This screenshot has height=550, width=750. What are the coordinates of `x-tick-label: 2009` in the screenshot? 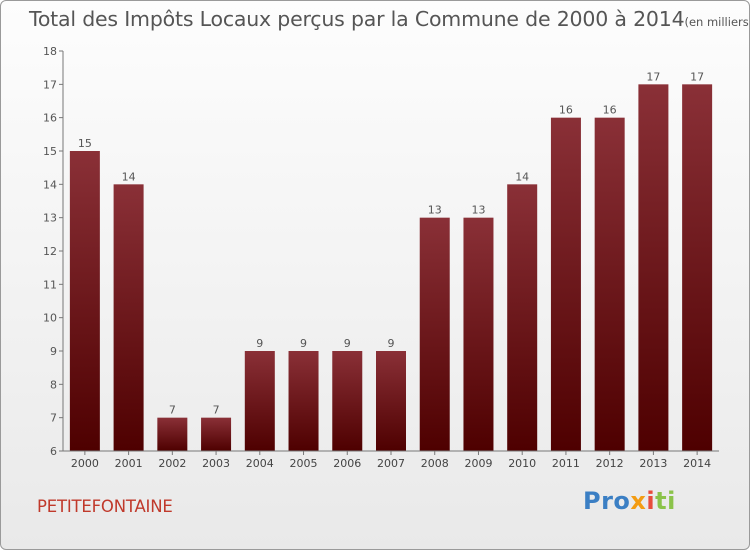 It's located at (478, 463).